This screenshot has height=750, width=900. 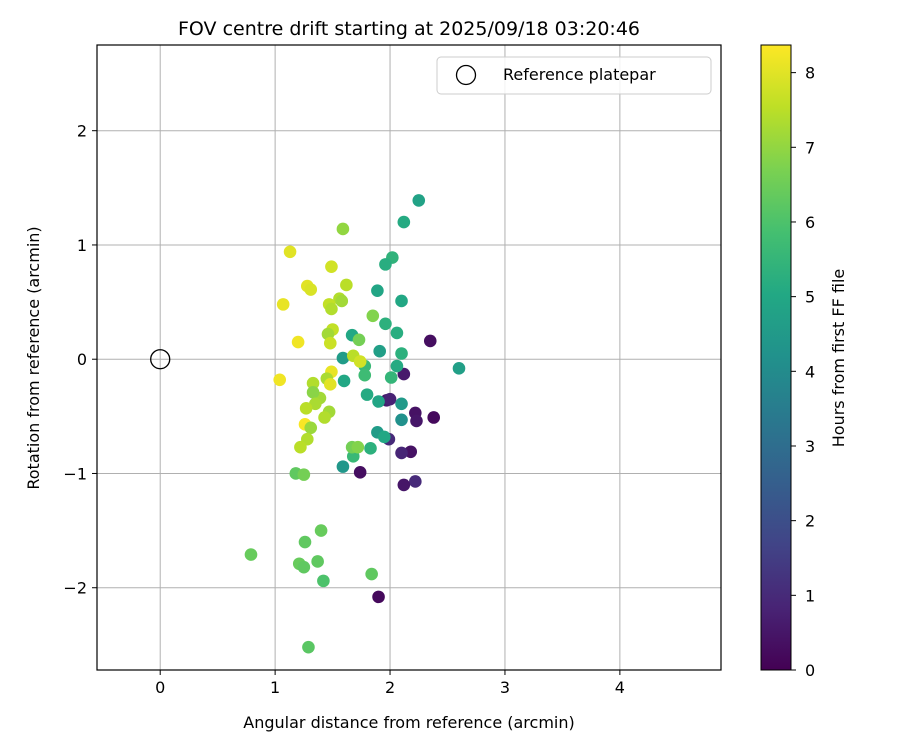 I want to click on colorbar-label: Hours from first FF file, so click(x=838, y=358).